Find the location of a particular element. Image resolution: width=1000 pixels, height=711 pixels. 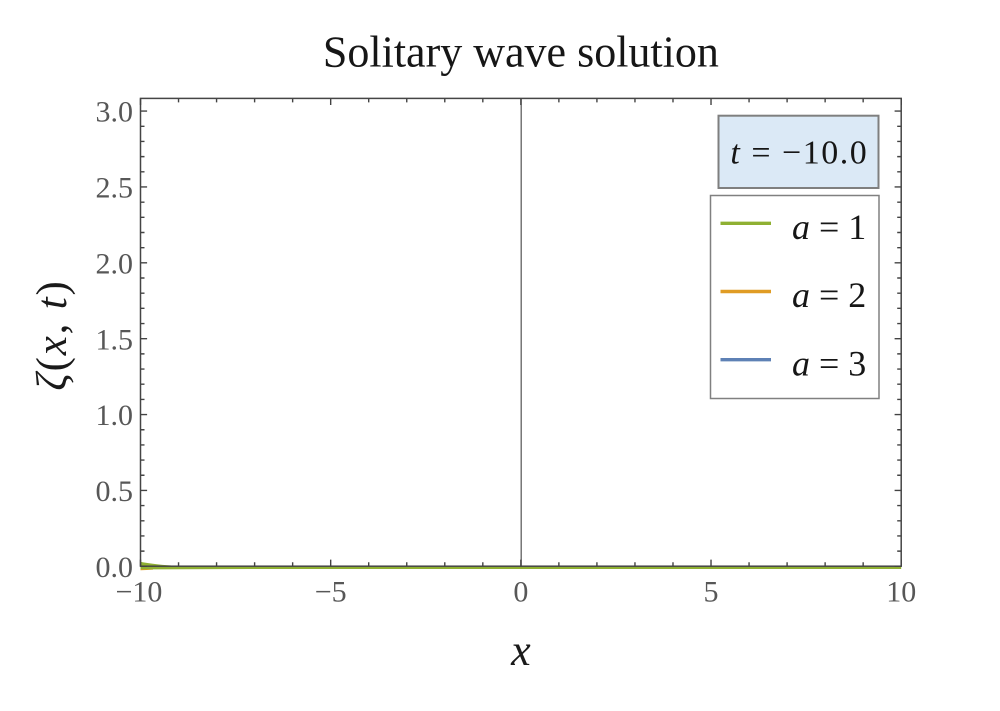

svg-text: t = −10.0 is located at coordinates (799, 153).